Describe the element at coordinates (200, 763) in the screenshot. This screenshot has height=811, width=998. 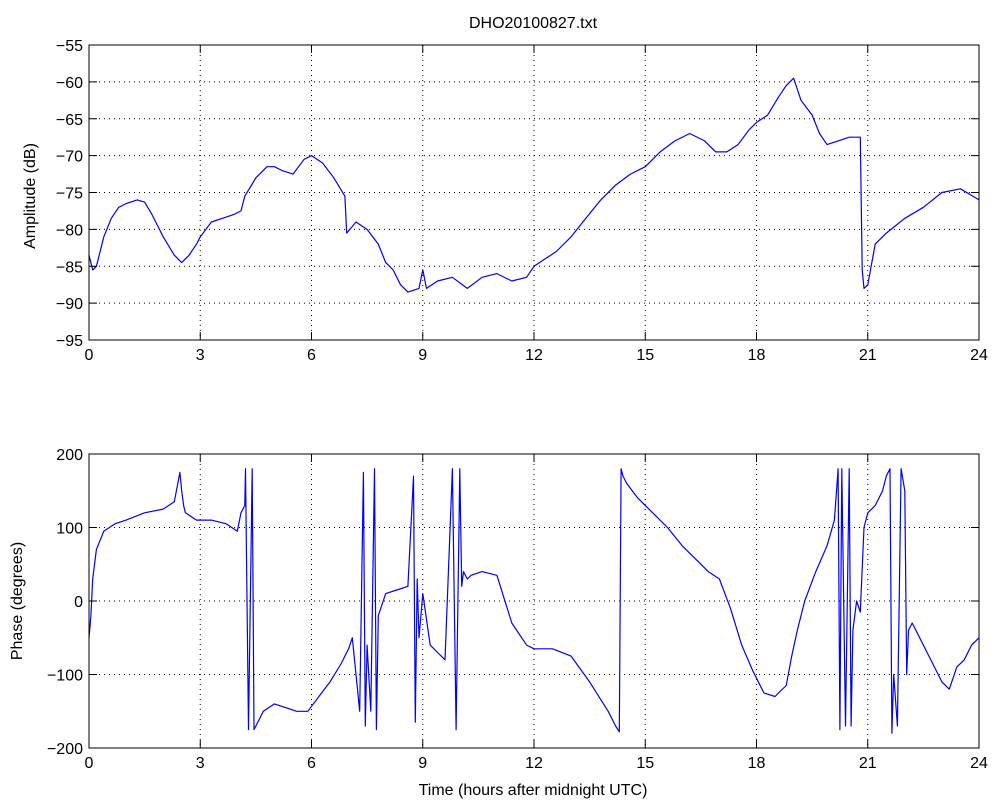
I see `phase-x-tick-label: 3` at that location.